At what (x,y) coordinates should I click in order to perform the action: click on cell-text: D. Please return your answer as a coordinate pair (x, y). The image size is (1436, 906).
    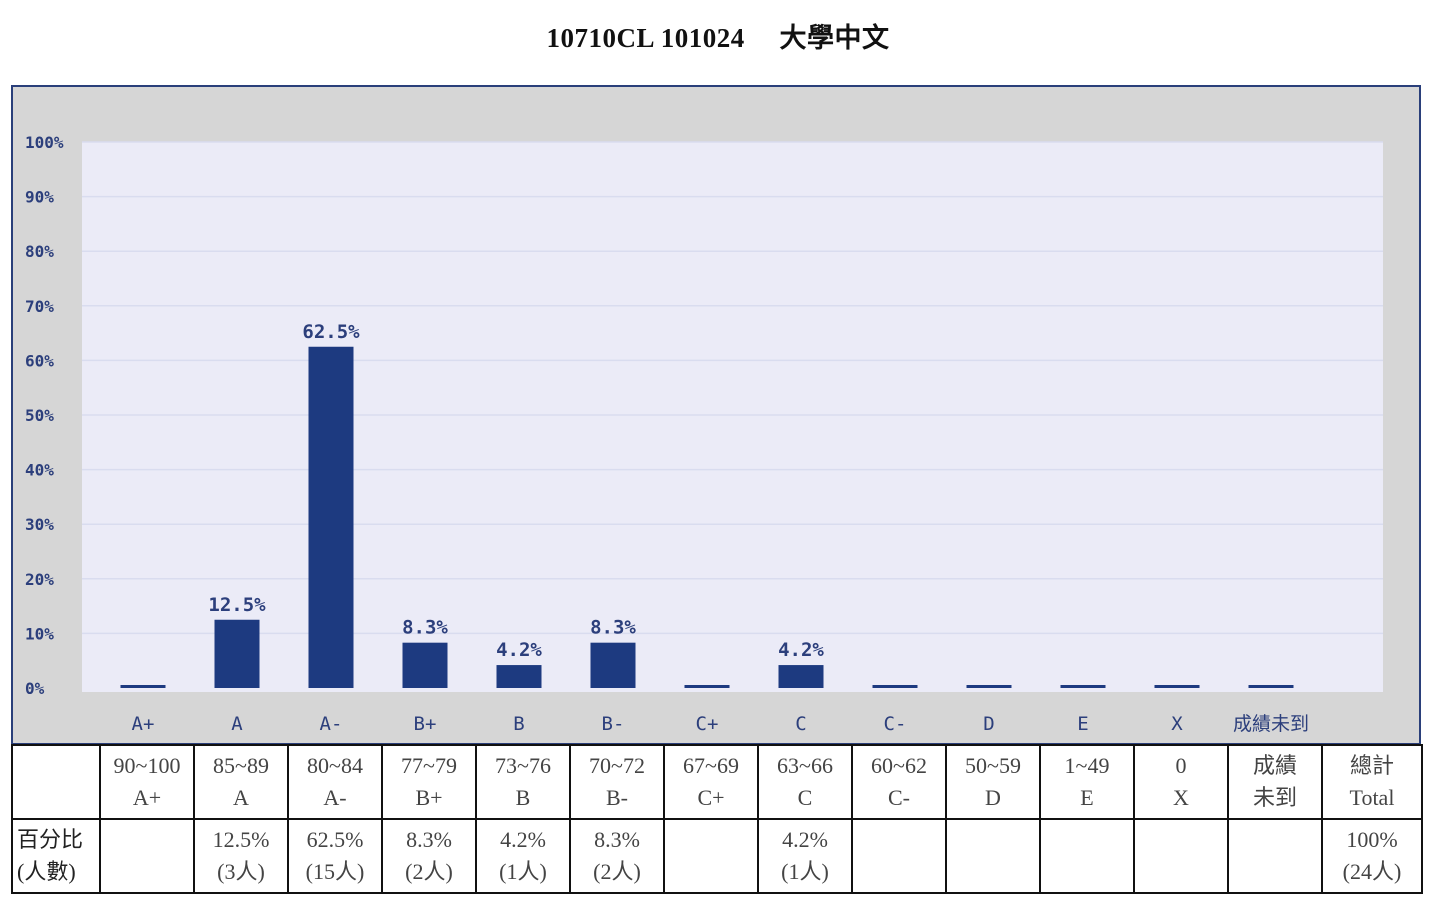
    Looking at the image, I should click on (993, 797).